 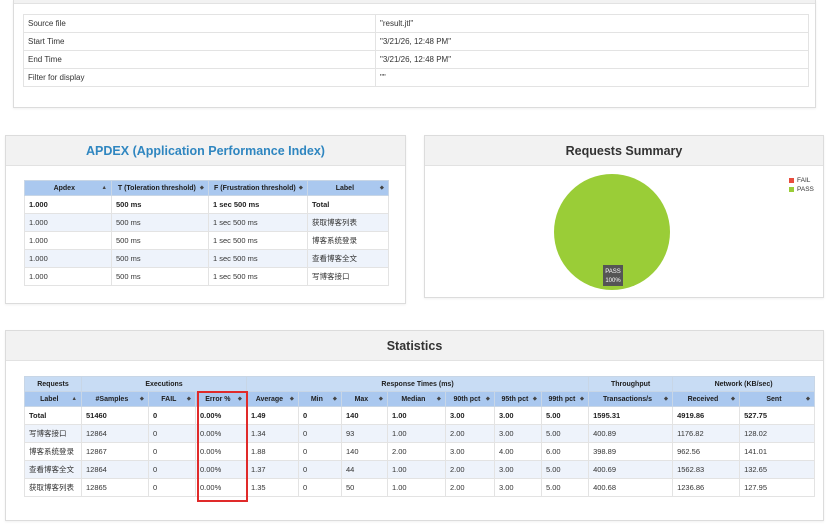 What do you see at coordinates (364, 487) in the screenshot?
I see `stats-cell: 50` at bounding box center [364, 487].